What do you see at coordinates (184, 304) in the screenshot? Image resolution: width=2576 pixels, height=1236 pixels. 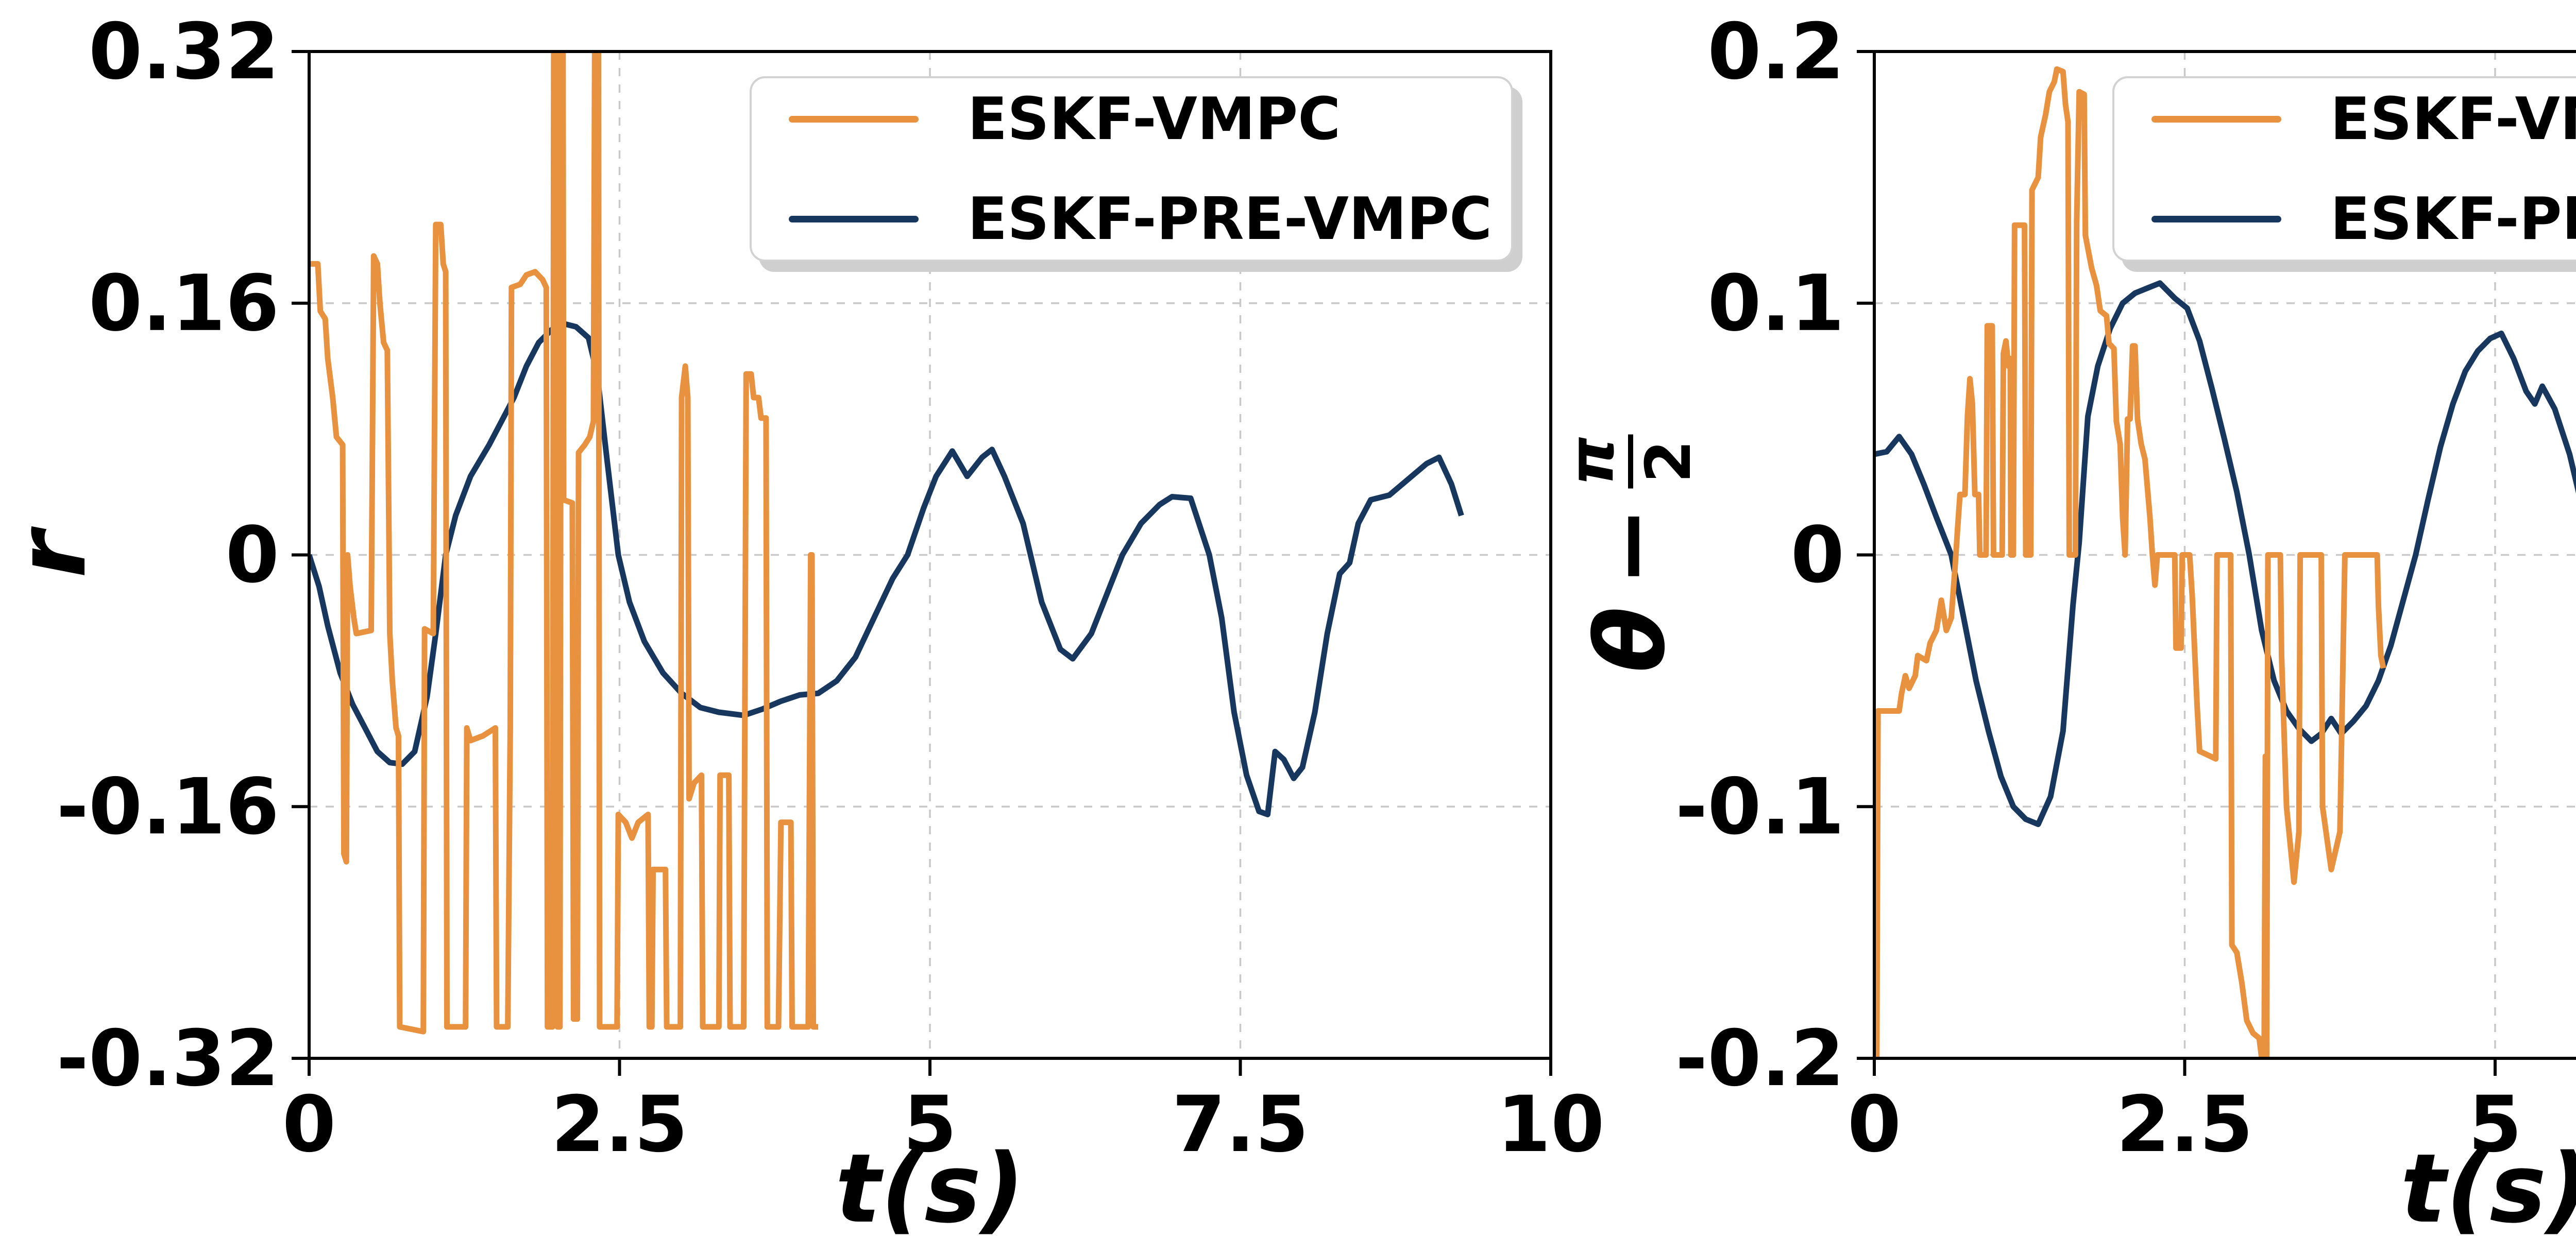 I see `y-tick-label: 0.16` at bounding box center [184, 304].